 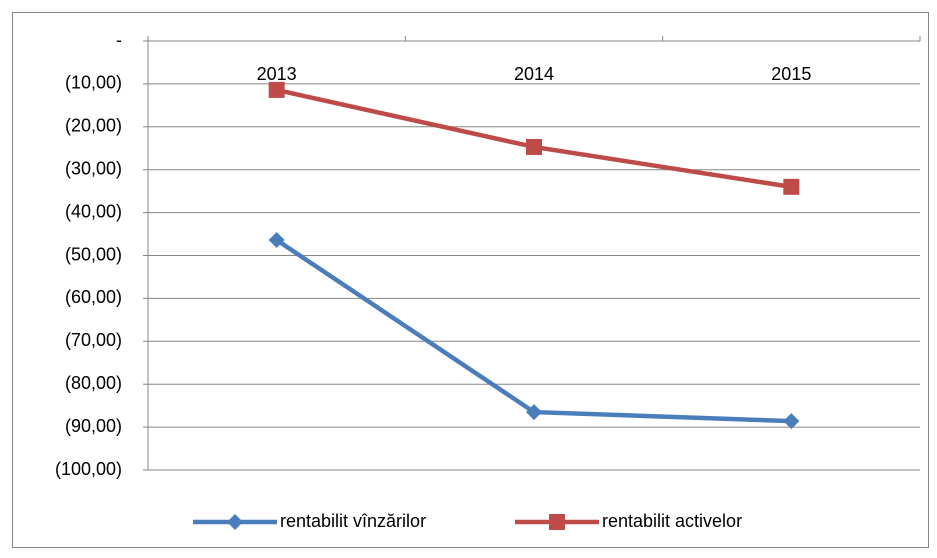 What do you see at coordinates (93, 383) in the screenshot?
I see `y-tick-label: (80,00)` at bounding box center [93, 383].